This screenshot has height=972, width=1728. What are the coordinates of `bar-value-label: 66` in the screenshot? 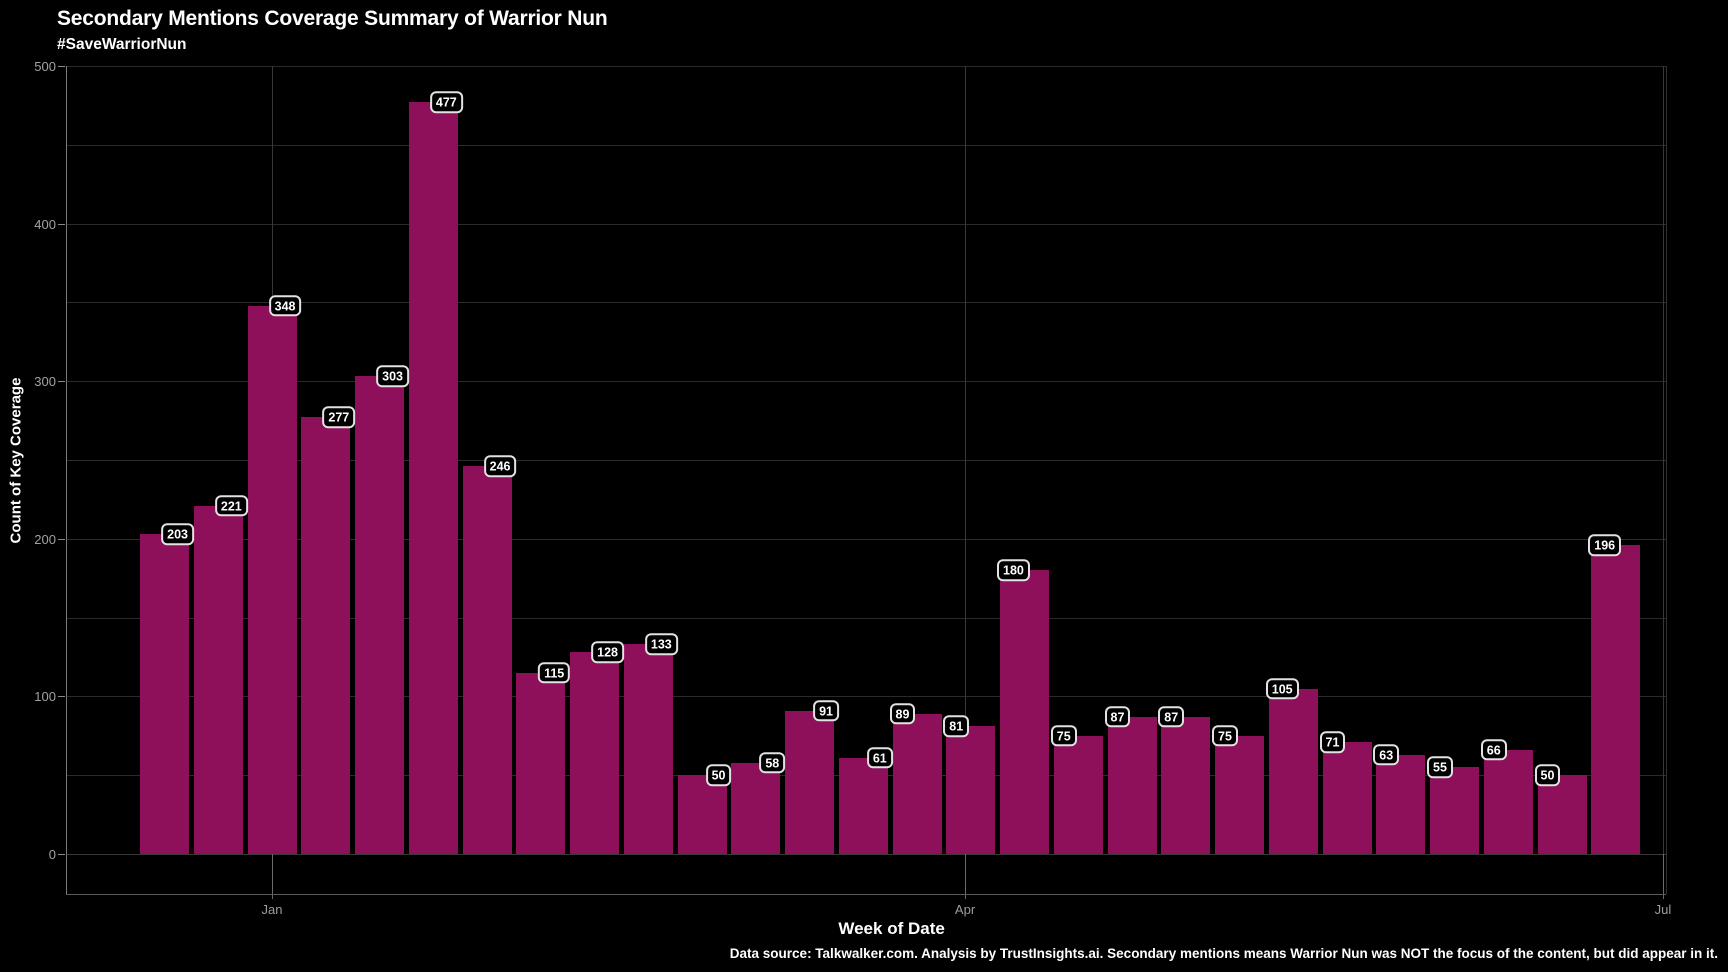 It's located at (1493, 750).